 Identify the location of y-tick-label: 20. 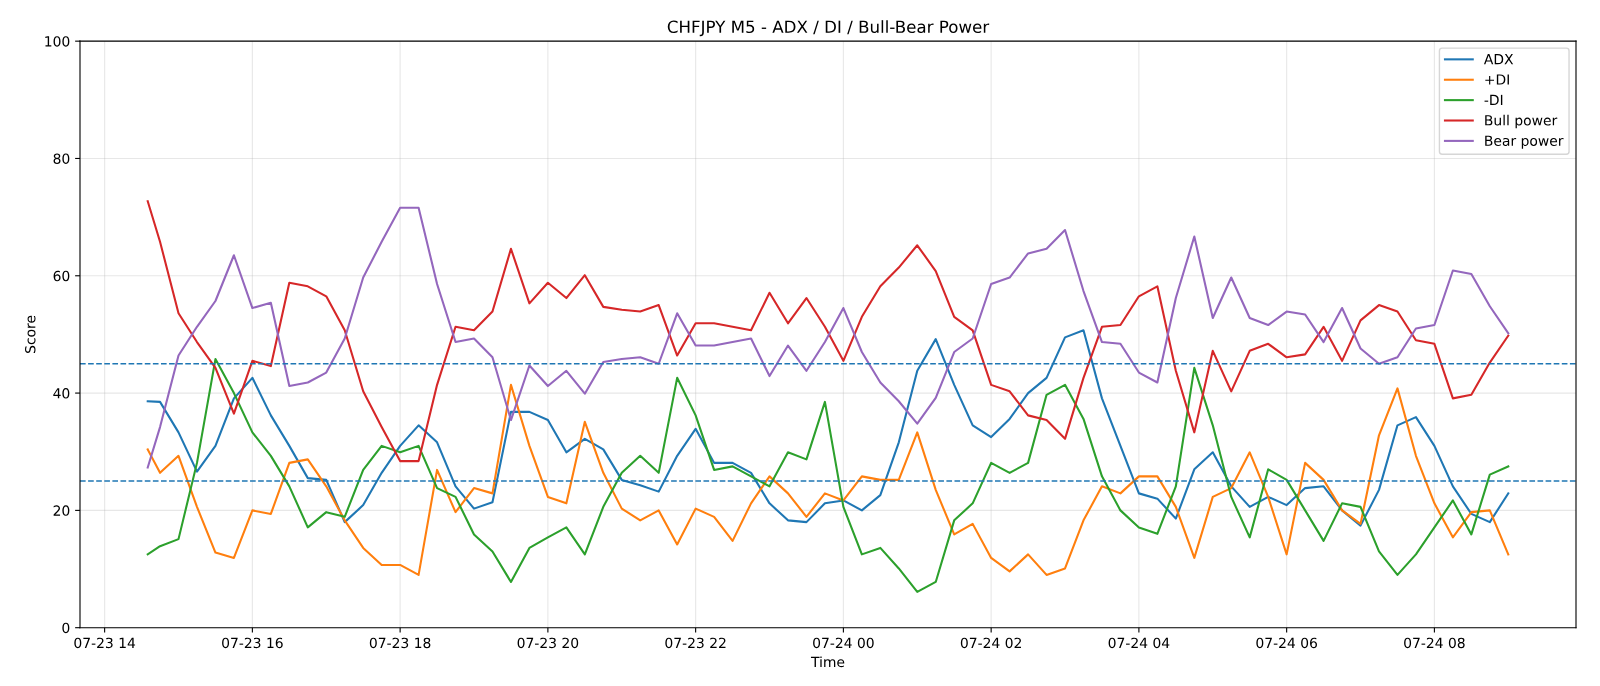
(61, 510).